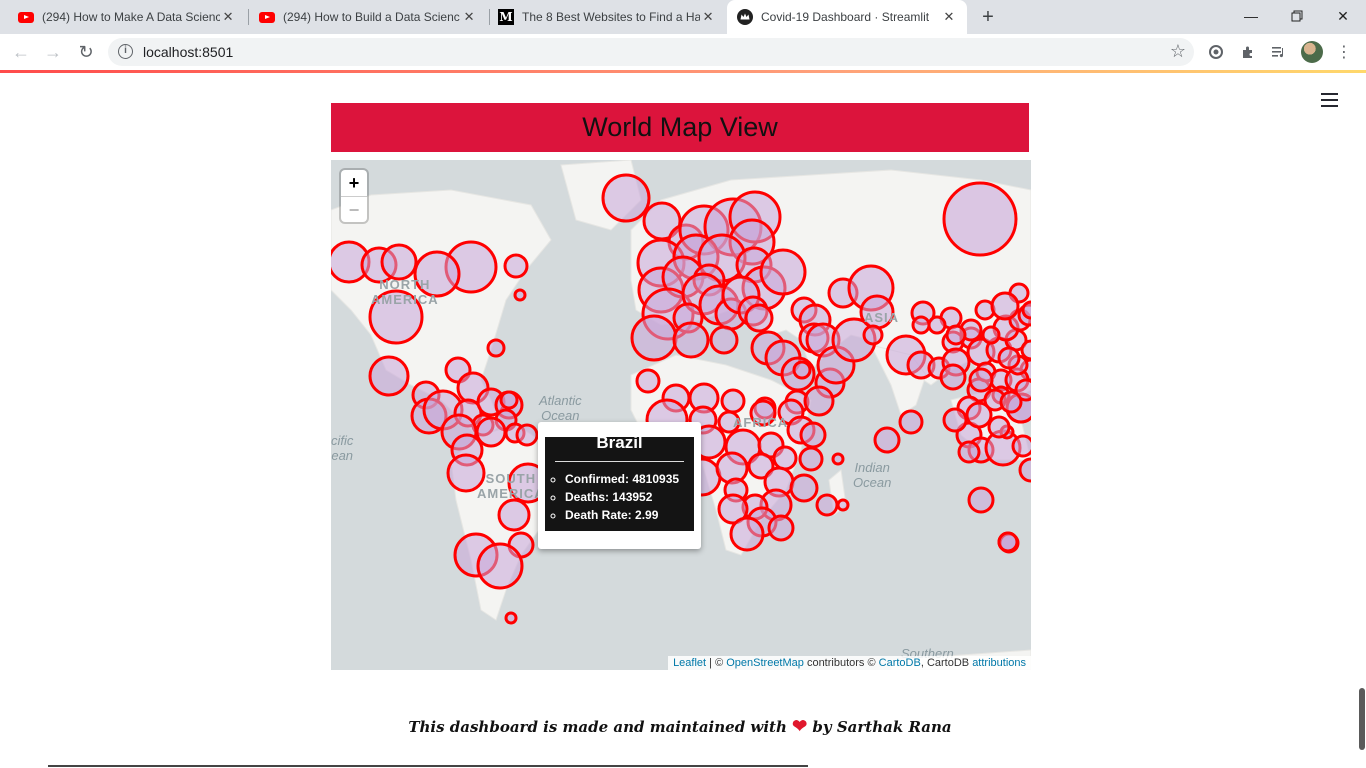 The width and height of the screenshot is (1366, 768). What do you see at coordinates (354, 183) in the screenshot?
I see `zoom-in-button: +` at bounding box center [354, 183].